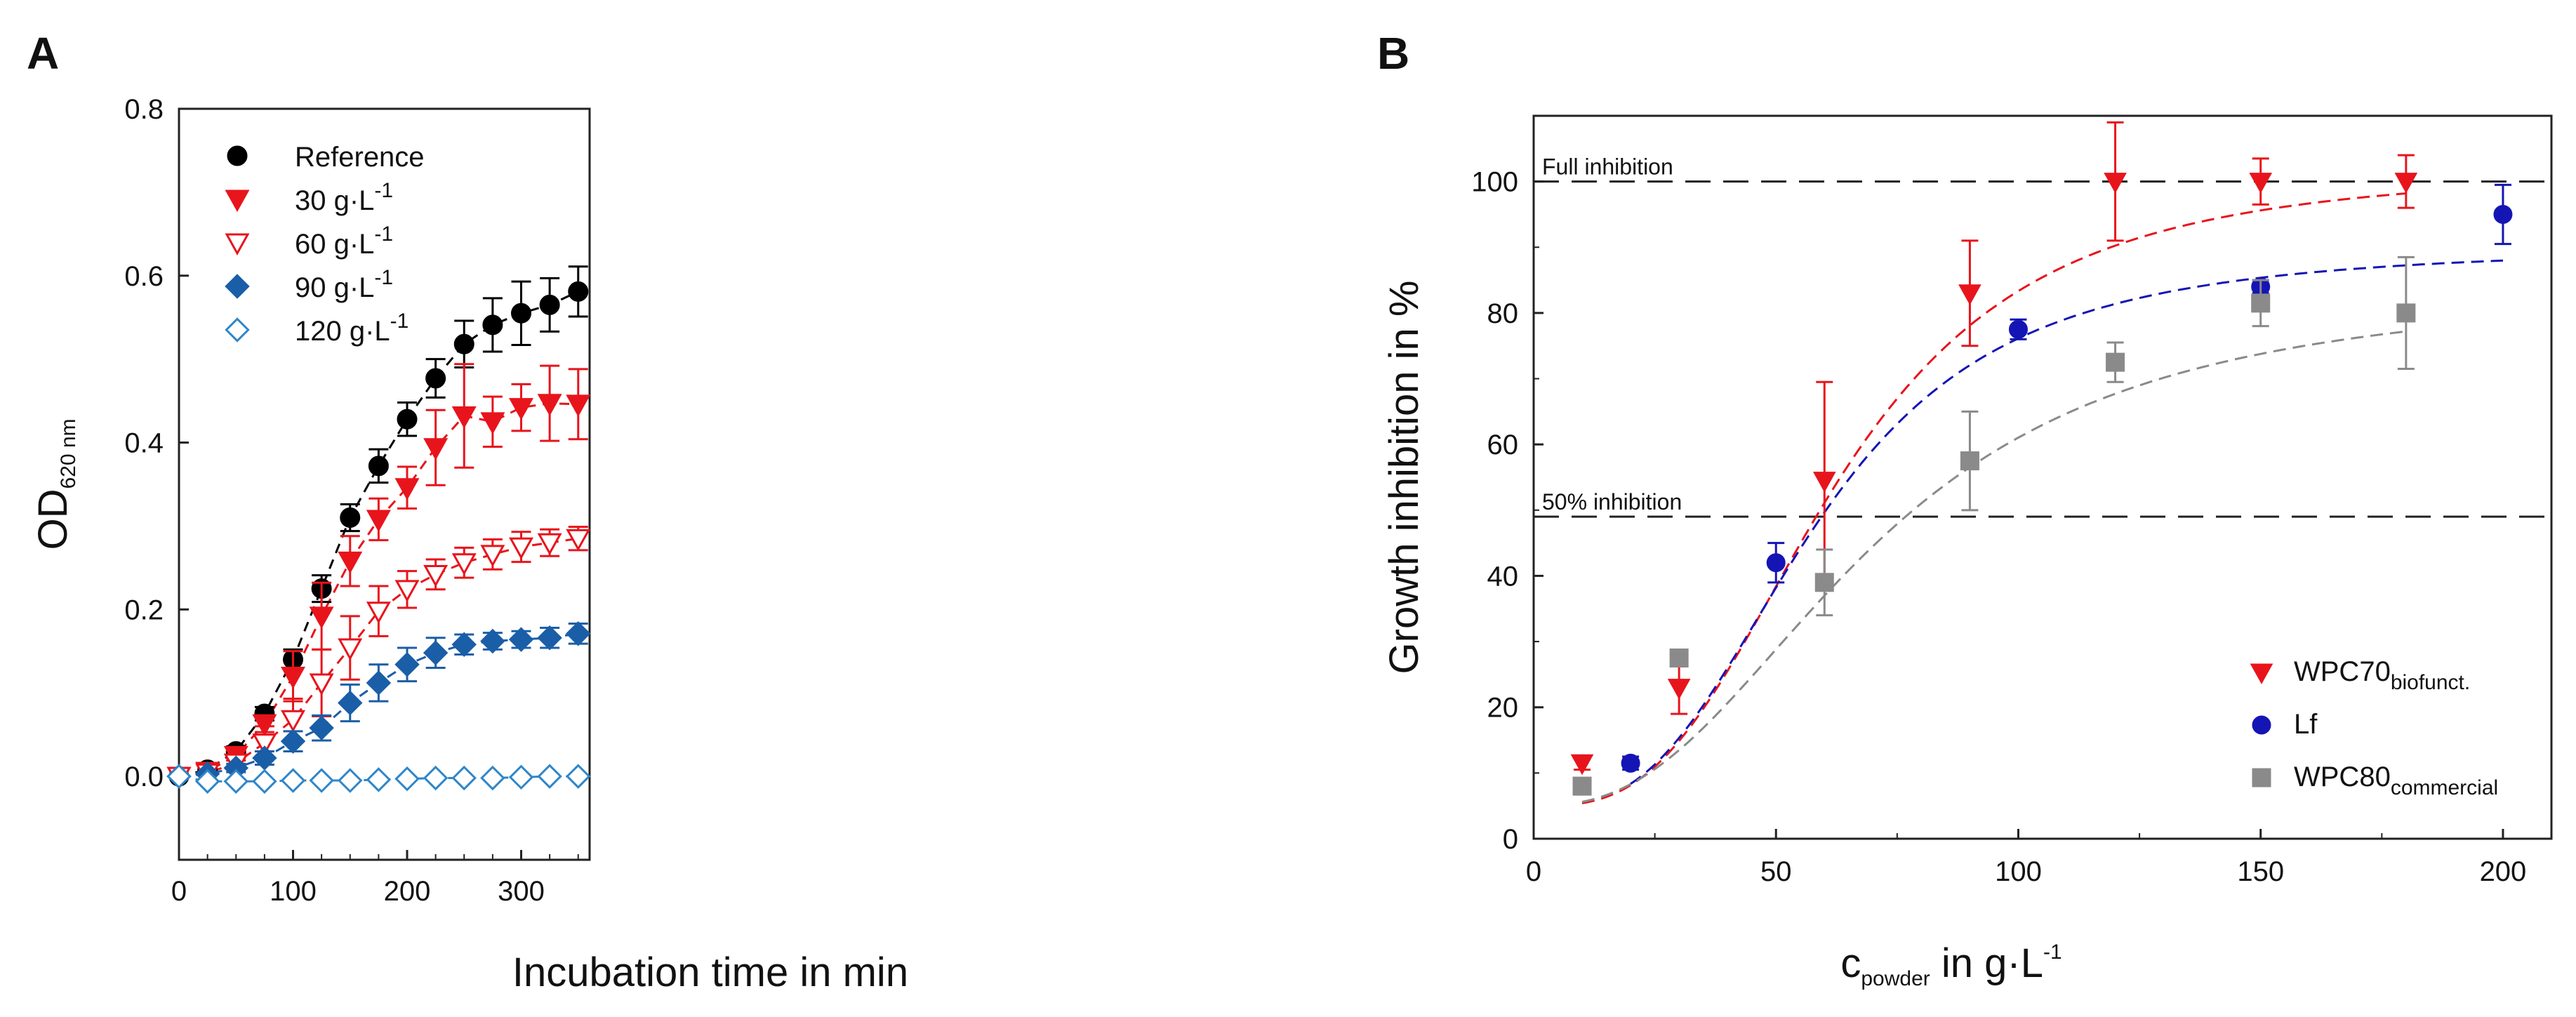 This screenshot has height=1017, width=2576. I want to click on panel-b-y-tick-label: 80, so click(1503, 313).